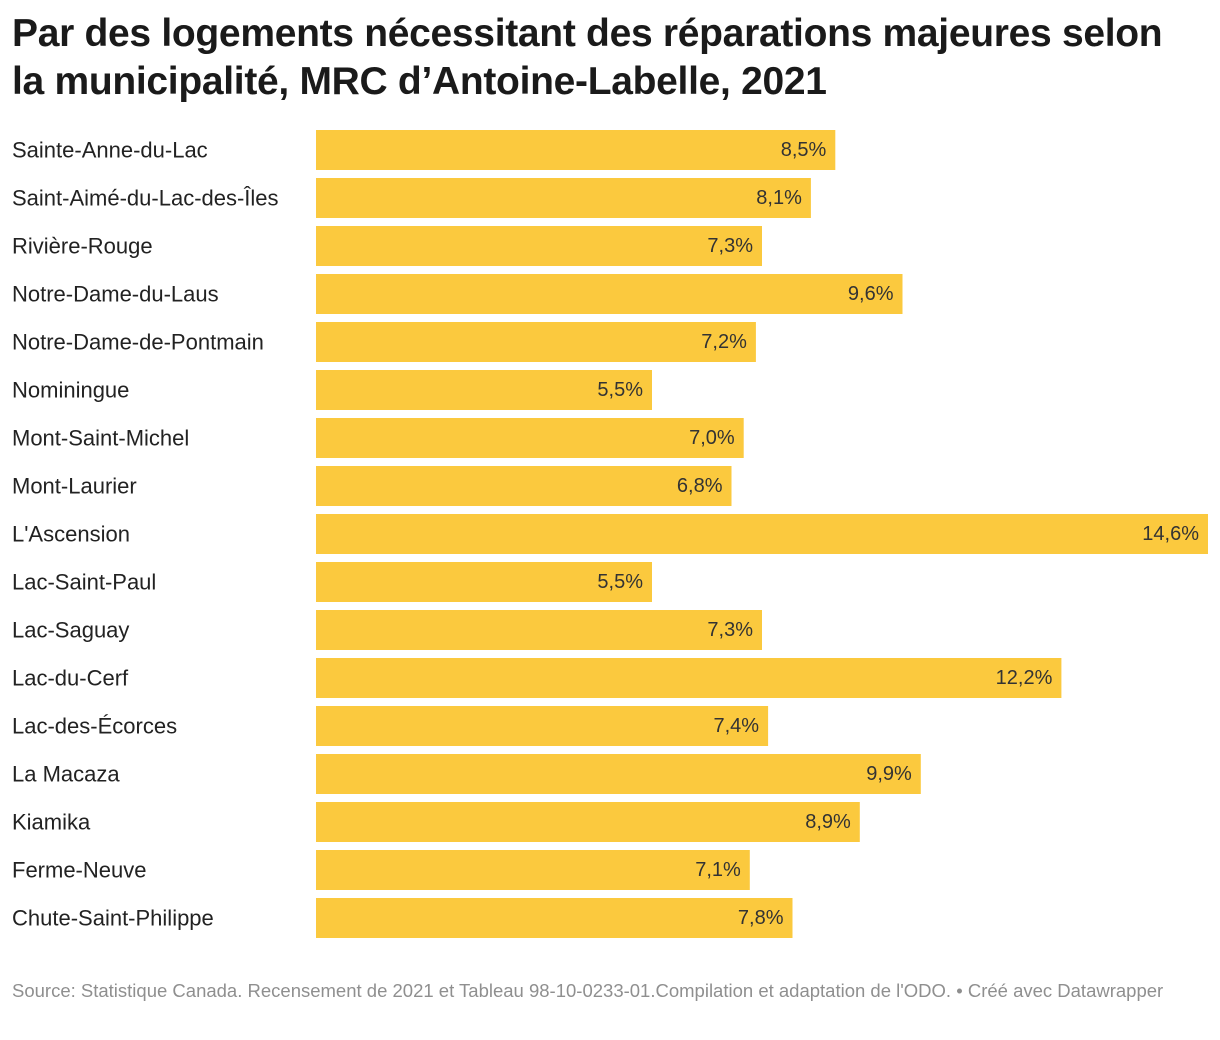 Image resolution: width=1220 pixels, height=1040 pixels. I want to click on bar-row: Ferme-Neuve 7,1%, so click(381, 870).